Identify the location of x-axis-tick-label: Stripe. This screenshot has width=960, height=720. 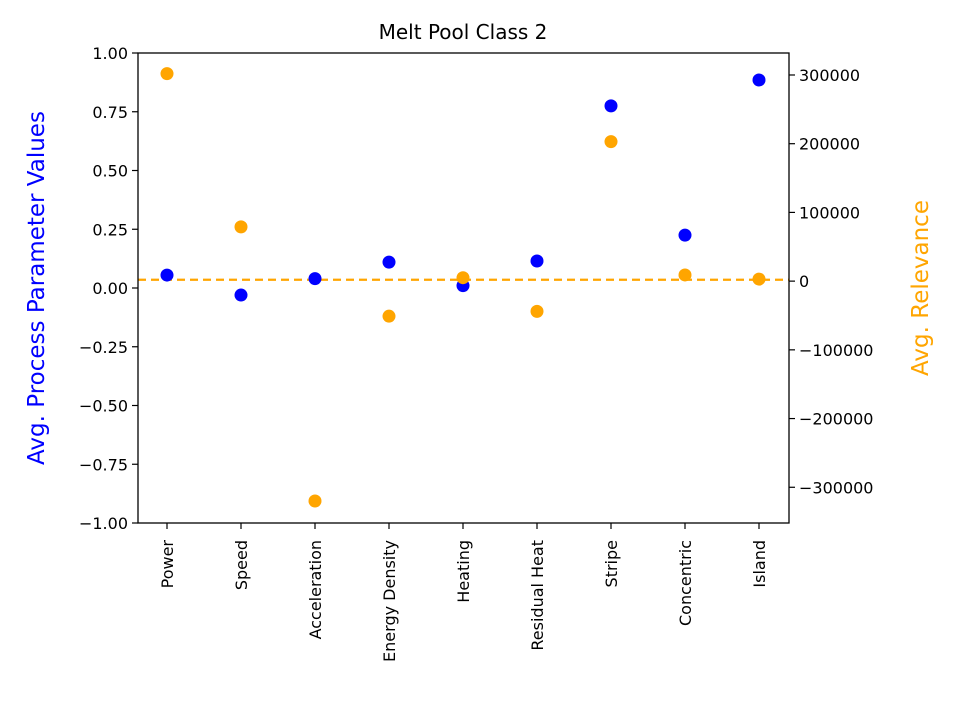
(611, 563).